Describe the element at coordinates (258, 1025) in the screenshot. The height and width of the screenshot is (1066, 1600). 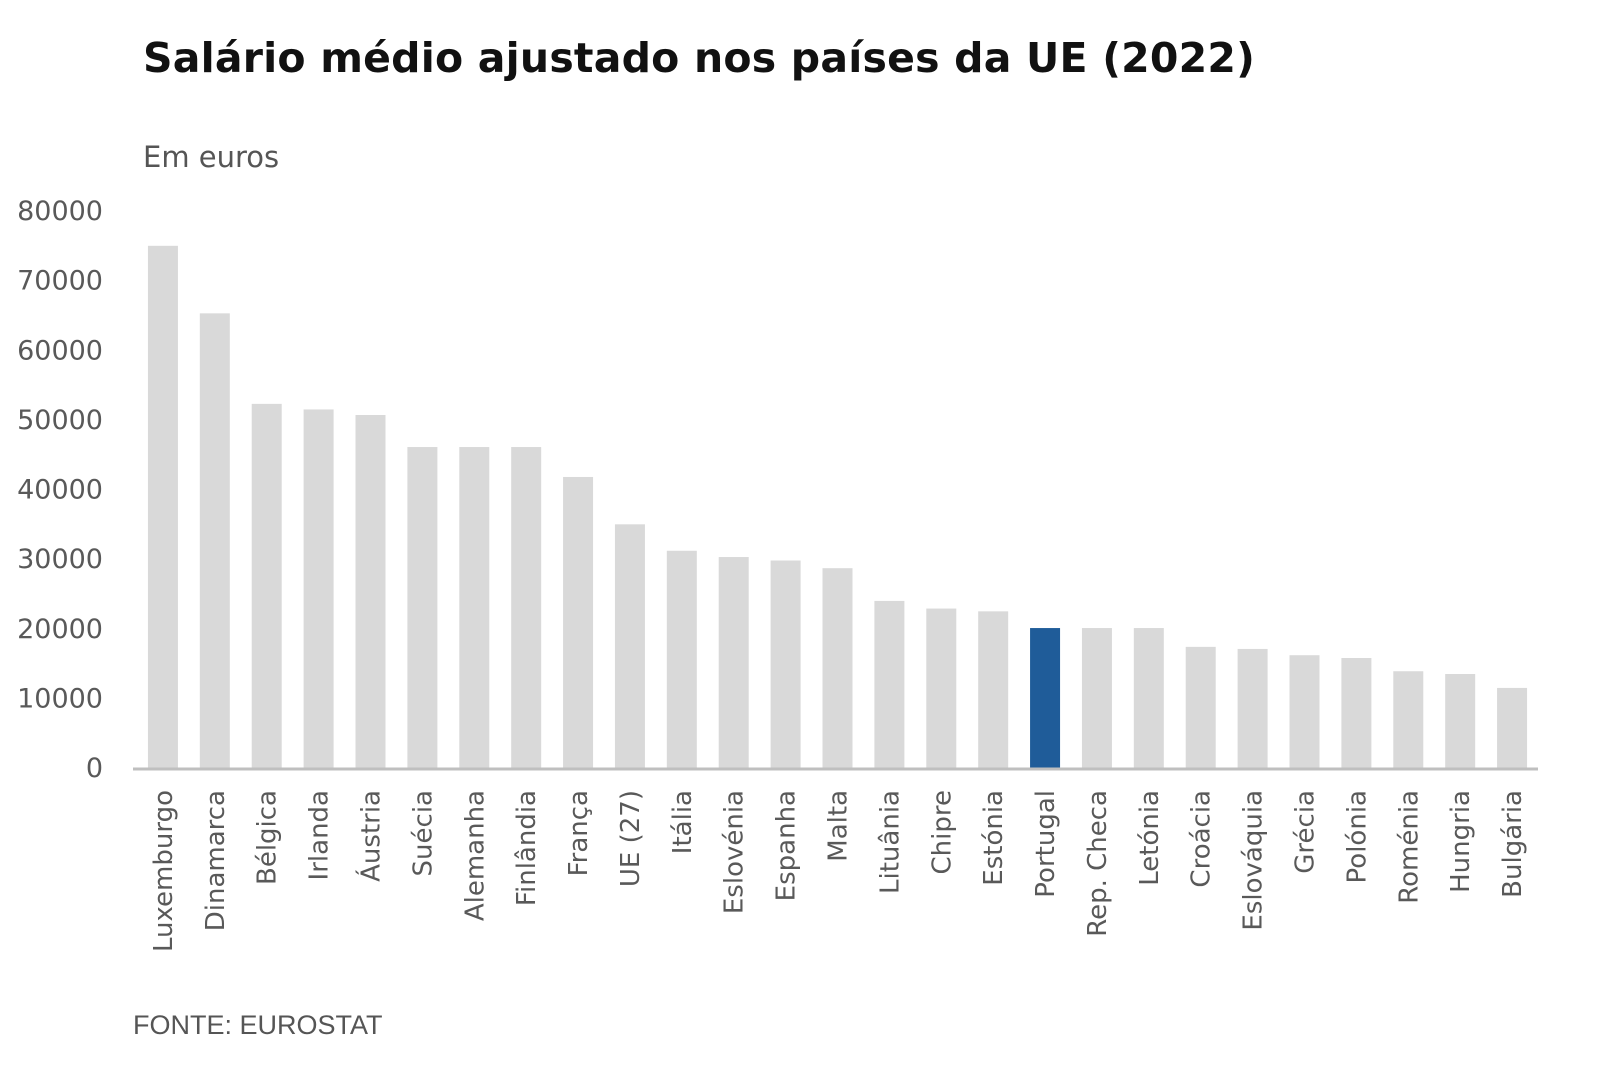
I see `chart-source: FONTE: EUROSTAT` at that location.